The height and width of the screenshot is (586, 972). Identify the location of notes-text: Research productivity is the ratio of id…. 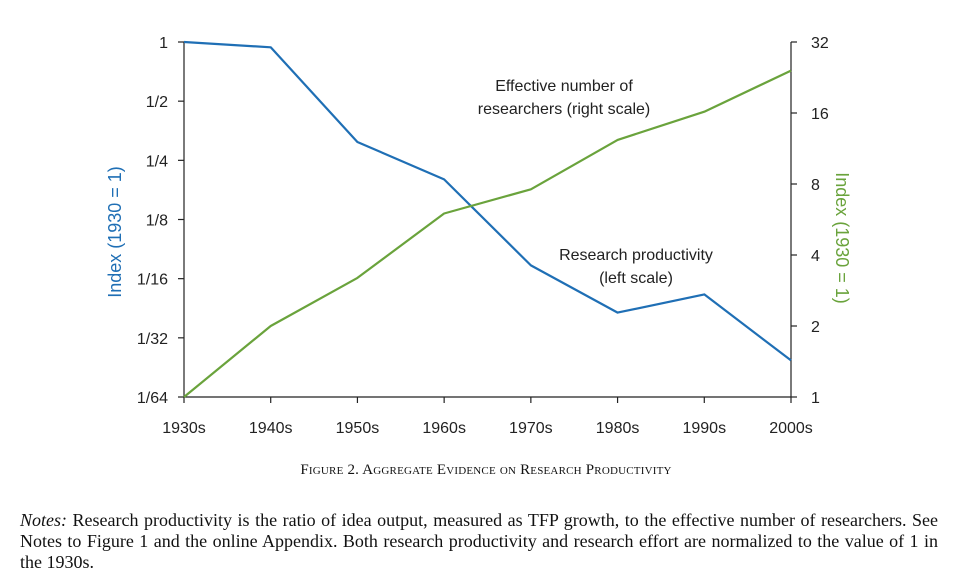
(479, 541).